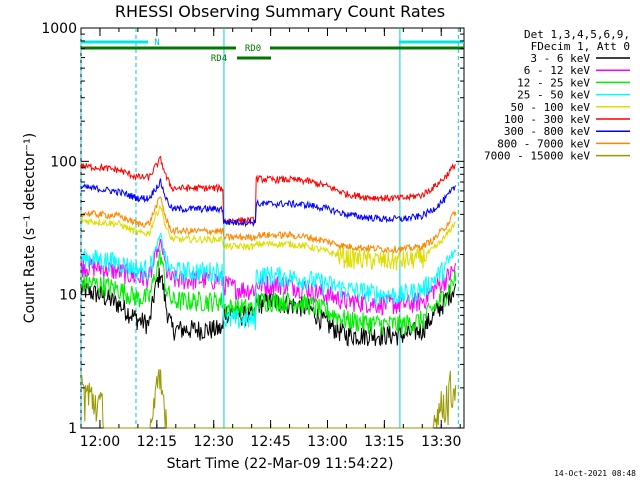  Describe the element at coordinates (543, 143) in the screenshot. I see `legend-label: 800 - 7000 keV` at that location.